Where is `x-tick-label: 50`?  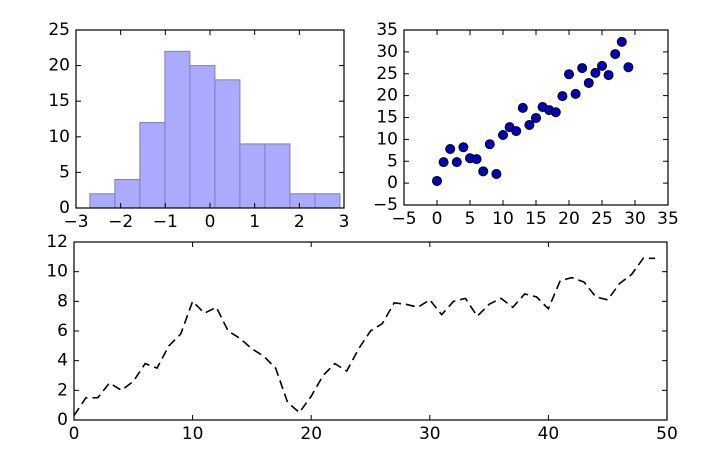
x-tick-label: 50 is located at coordinates (667, 434).